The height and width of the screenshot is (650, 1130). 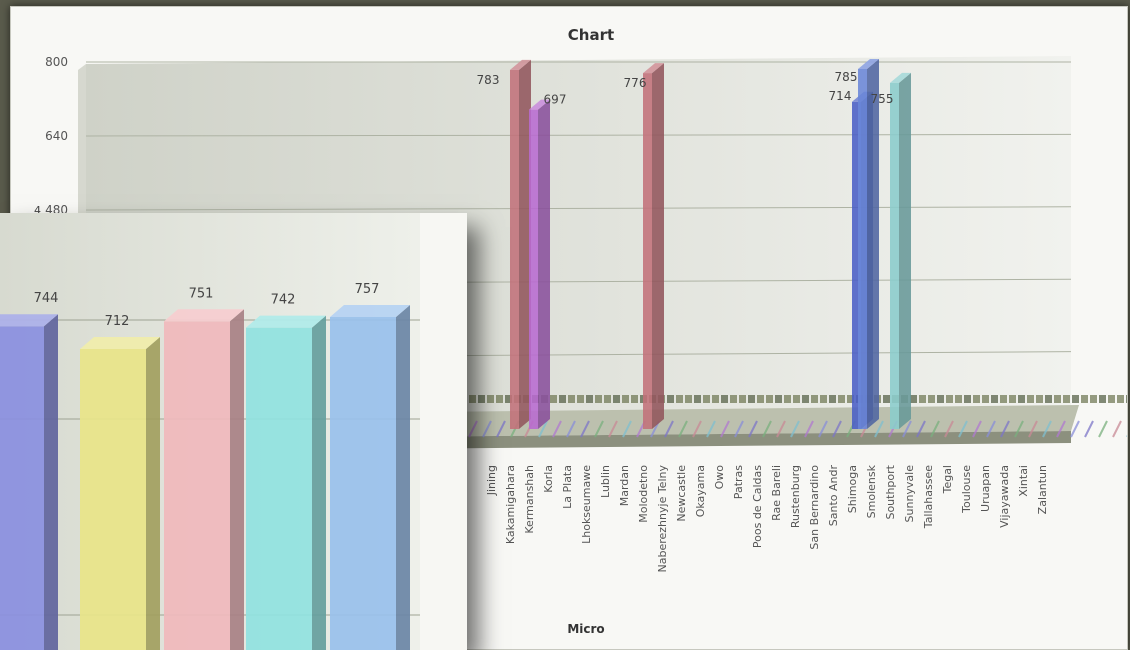 I want to click on x-tick-label: Zalantun, so click(x=1042, y=489).